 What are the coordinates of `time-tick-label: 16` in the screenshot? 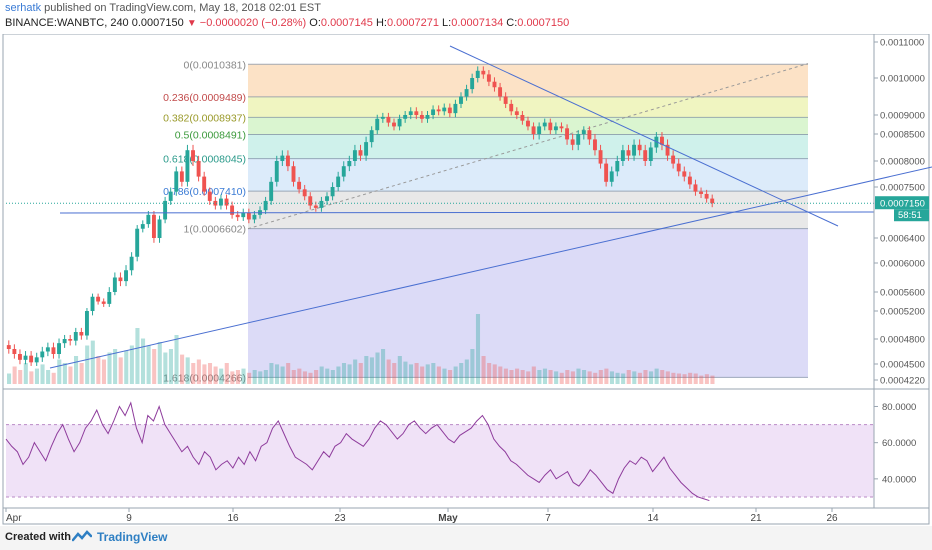 It's located at (233, 518).